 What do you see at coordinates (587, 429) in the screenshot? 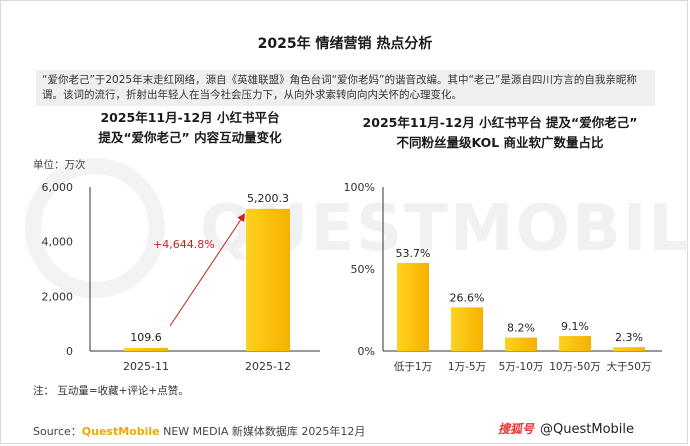
I see `credit-text: @QuestMobile` at bounding box center [587, 429].